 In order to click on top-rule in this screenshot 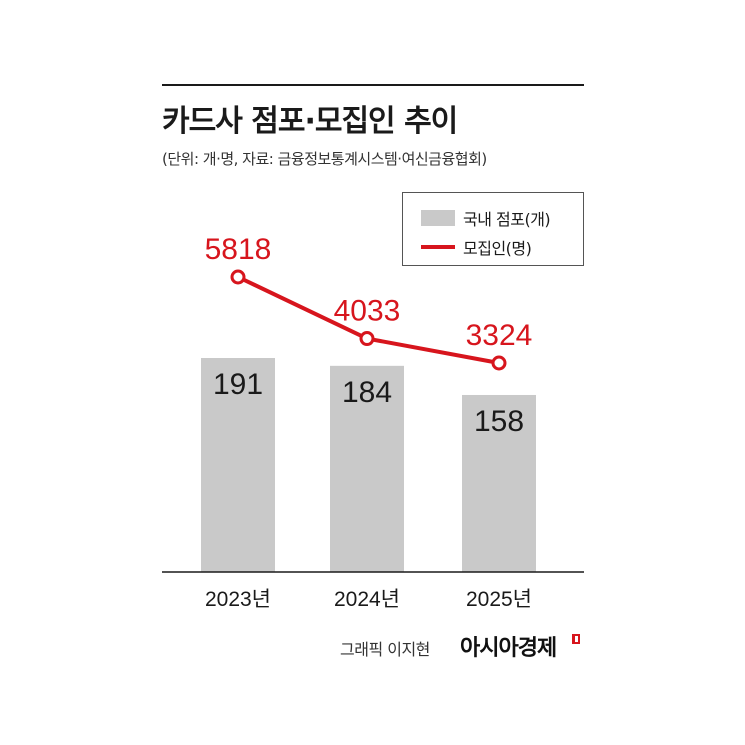, I will do `click(373, 85)`.